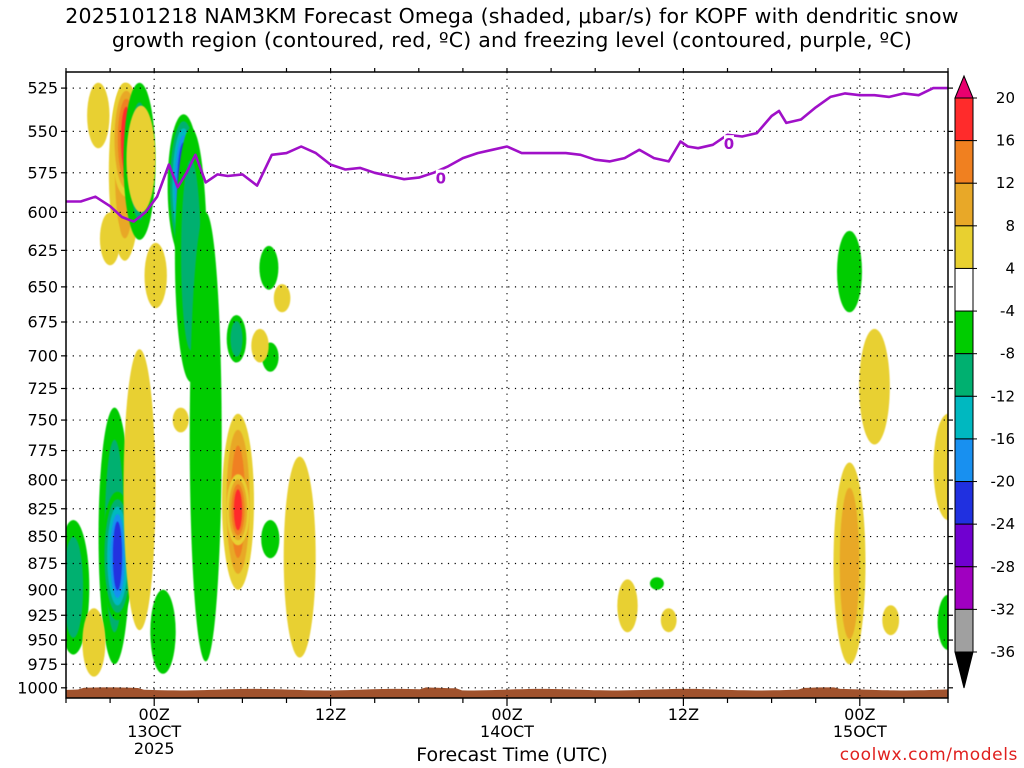  What do you see at coordinates (1007, 354) in the screenshot?
I see `colorbar-label: -8` at bounding box center [1007, 354].